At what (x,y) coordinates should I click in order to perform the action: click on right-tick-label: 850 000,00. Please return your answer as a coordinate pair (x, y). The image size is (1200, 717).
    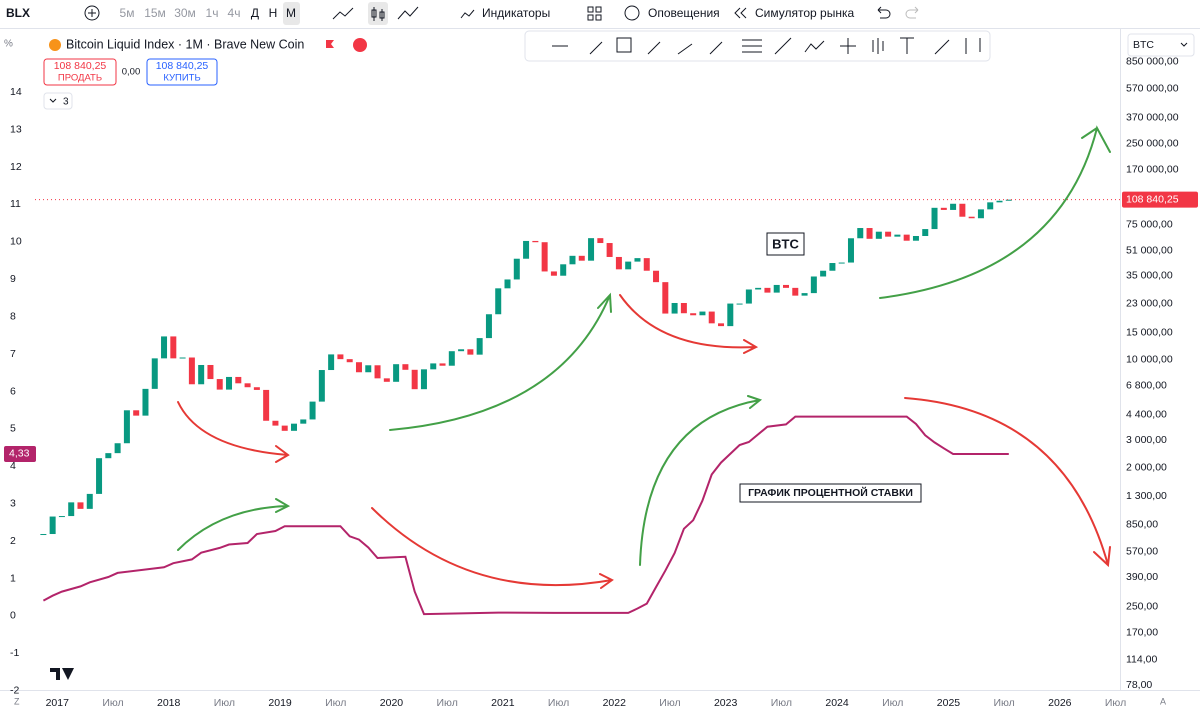
    Looking at the image, I should click on (1152, 62).